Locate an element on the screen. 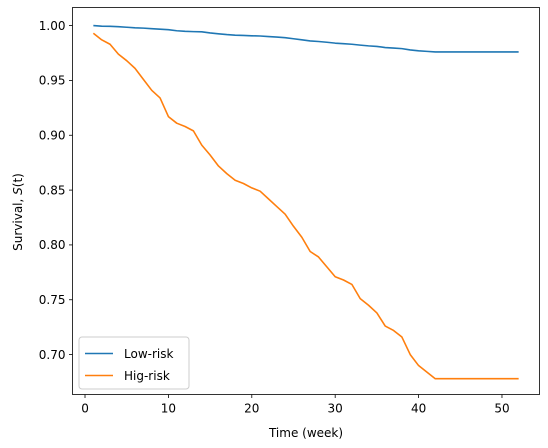 The height and width of the screenshot is (448, 548). x-tick-label: 20 is located at coordinates (251, 409).